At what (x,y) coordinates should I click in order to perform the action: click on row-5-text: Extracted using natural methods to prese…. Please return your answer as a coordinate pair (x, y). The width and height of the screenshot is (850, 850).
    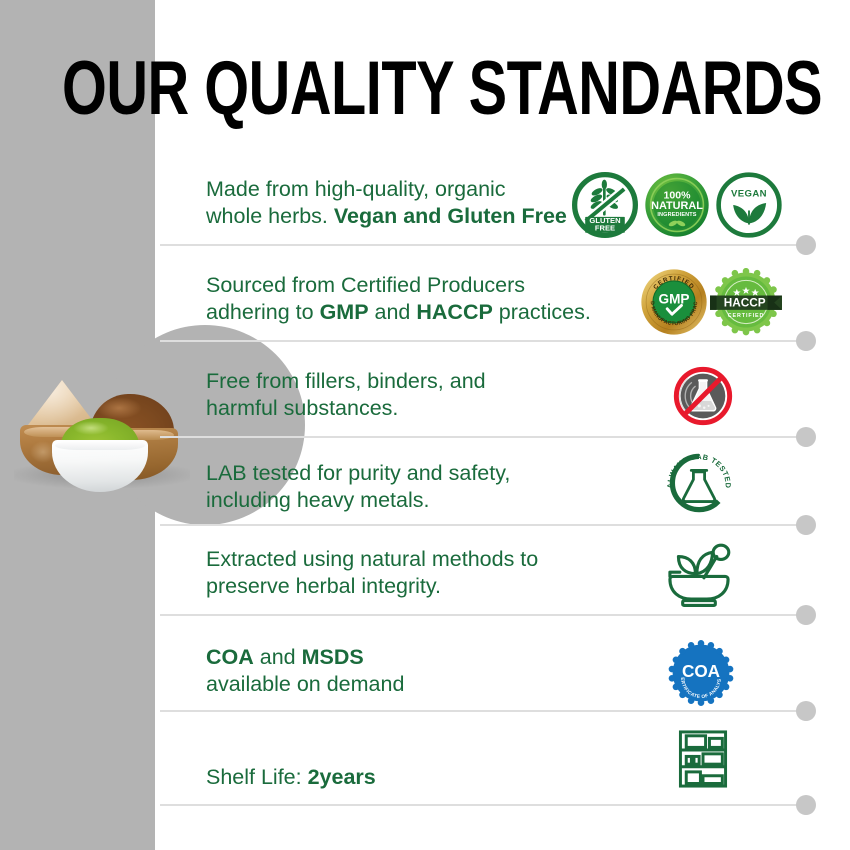
    Looking at the image, I should click on (401, 573).